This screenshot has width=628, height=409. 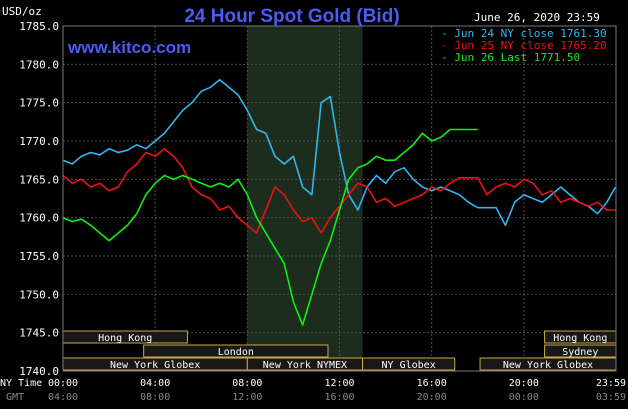 What do you see at coordinates (247, 397) in the screenshot?
I see `x-tick-label-gmt: 12:00` at bounding box center [247, 397].